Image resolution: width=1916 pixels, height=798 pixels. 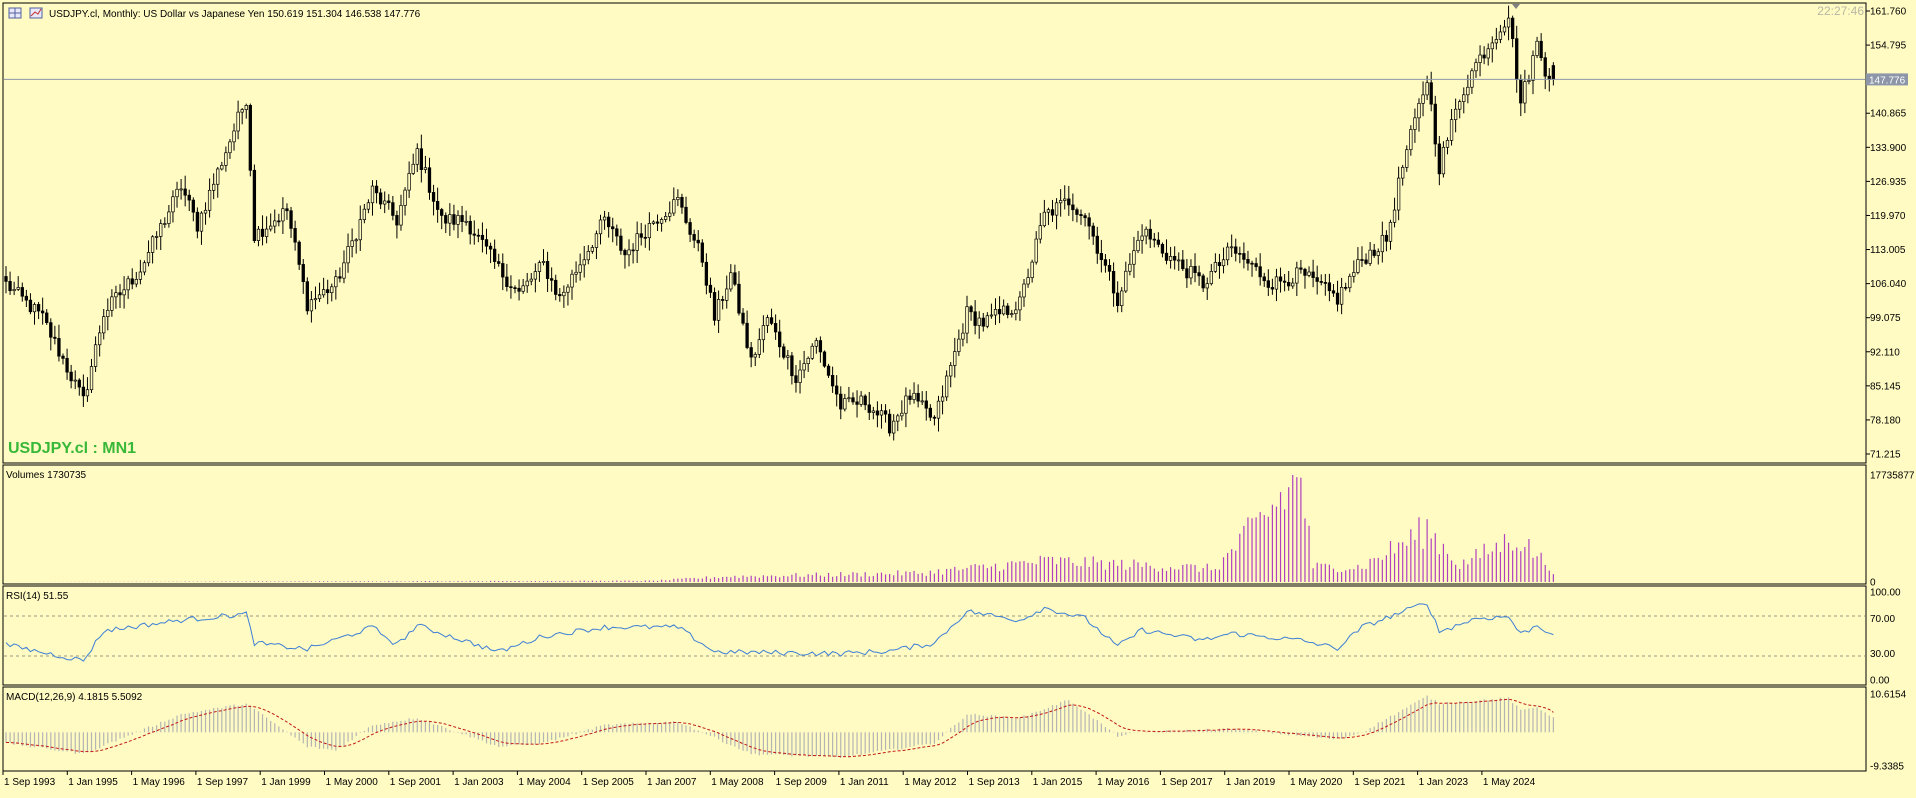 What do you see at coordinates (779, 632) in the screenshot?
I see `rsi-line` at bounding box center [779, 632].